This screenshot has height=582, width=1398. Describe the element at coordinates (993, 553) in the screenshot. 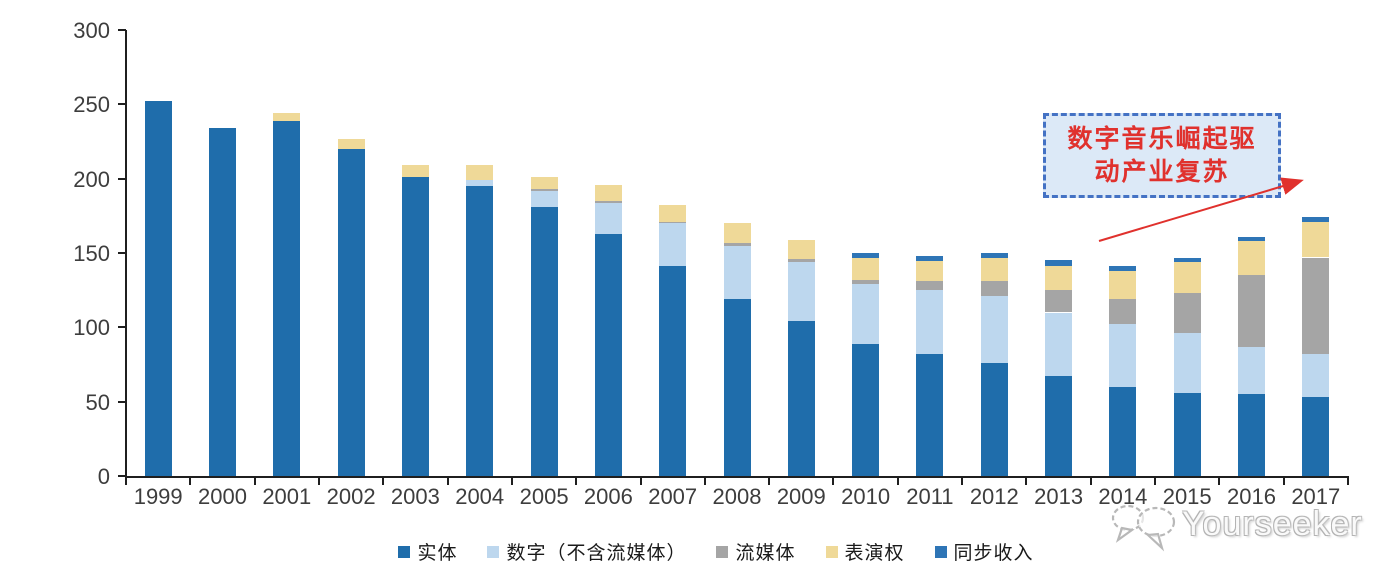

I see `legend-label: 同步收入` at that location.